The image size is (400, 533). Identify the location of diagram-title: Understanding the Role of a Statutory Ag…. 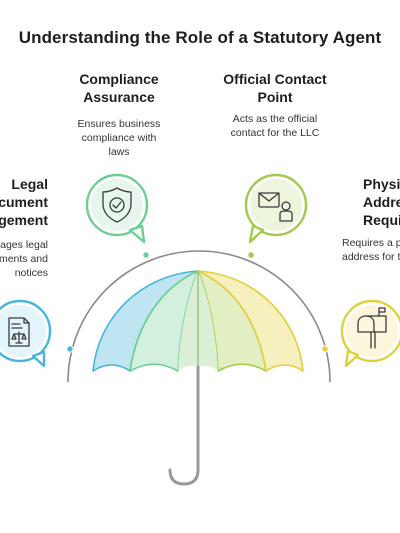
(200, 37).